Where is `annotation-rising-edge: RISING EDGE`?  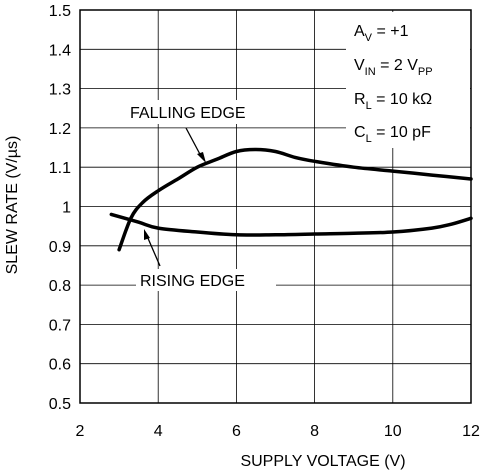 annotation-rising-edge: RISING EDGE is located at coordinates (206, 260).